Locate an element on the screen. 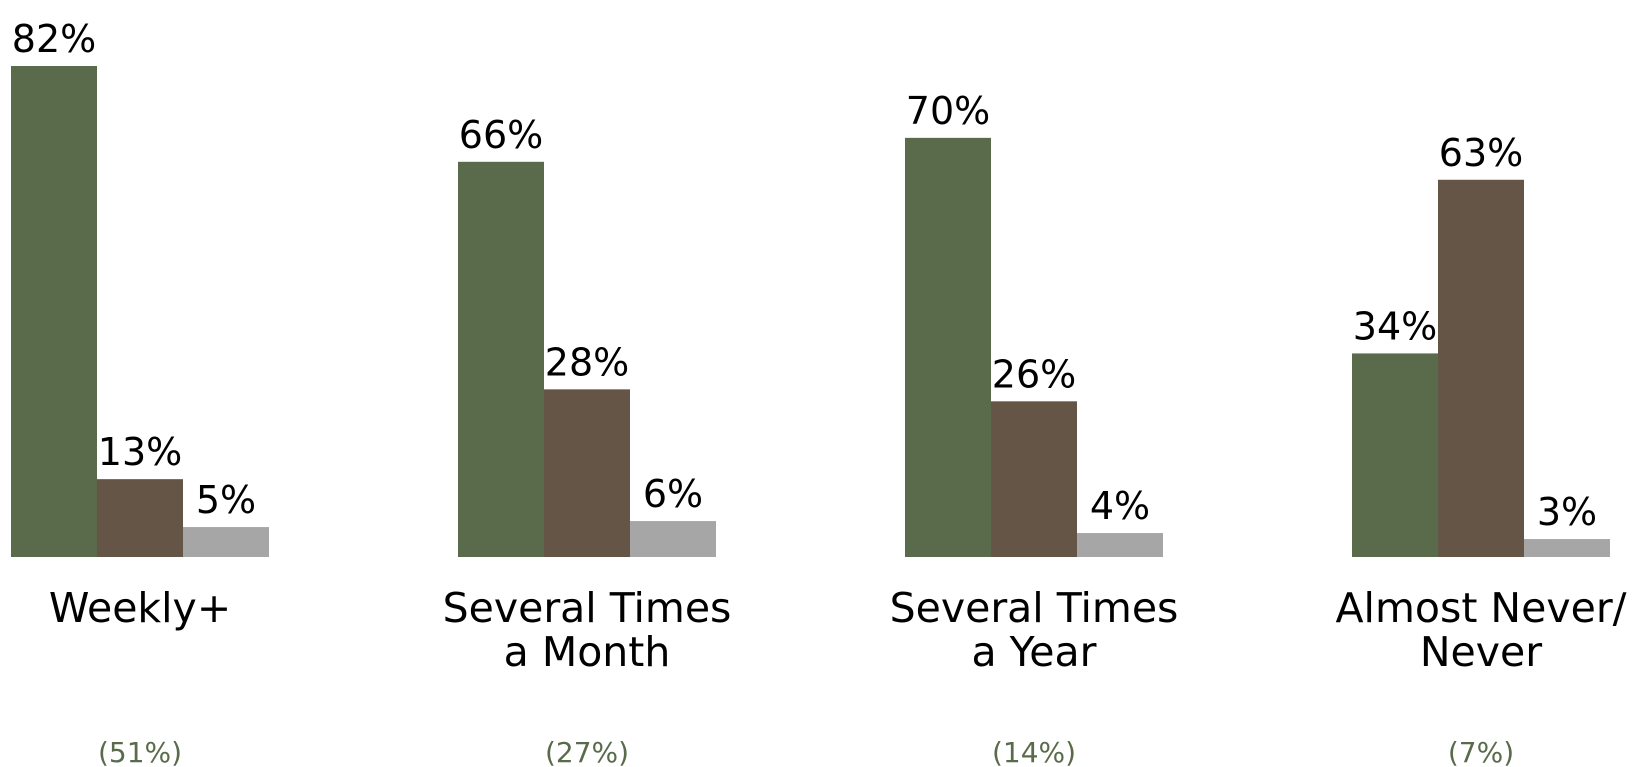  data-label-series1-cat4: 34% is located at coordinates (1395, 326).